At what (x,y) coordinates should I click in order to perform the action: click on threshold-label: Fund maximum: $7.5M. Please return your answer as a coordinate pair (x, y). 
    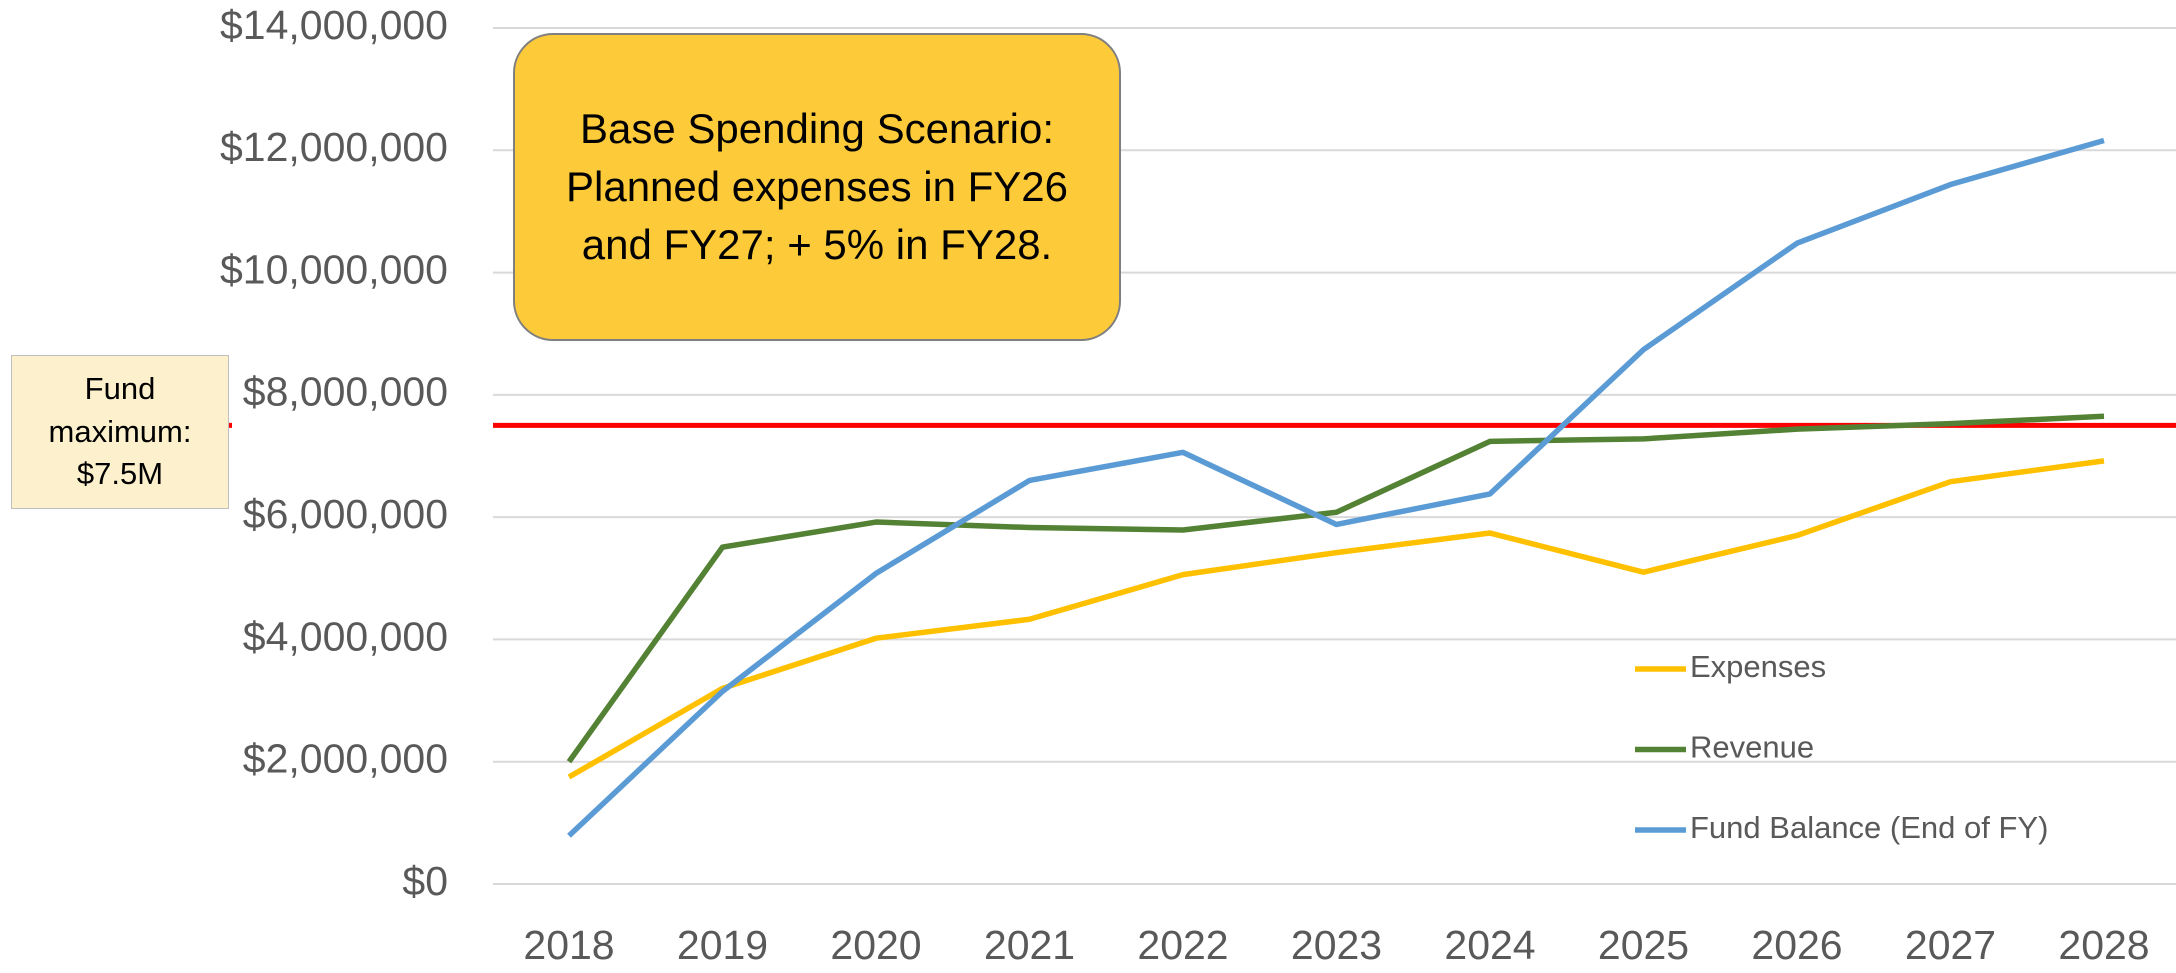
    Looking at the image, I should click on (120, 432).